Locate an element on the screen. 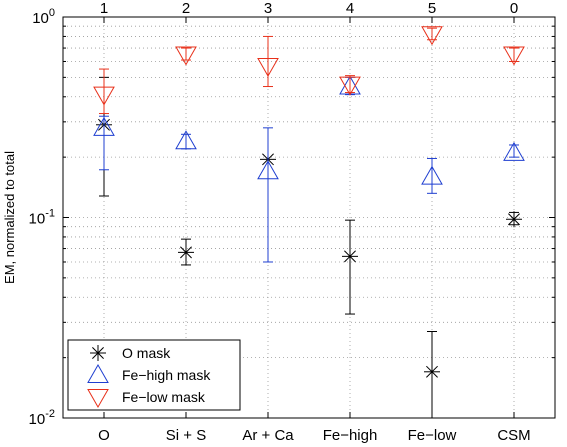  top-tick-label: 3 is located at coordinates (268, 8).